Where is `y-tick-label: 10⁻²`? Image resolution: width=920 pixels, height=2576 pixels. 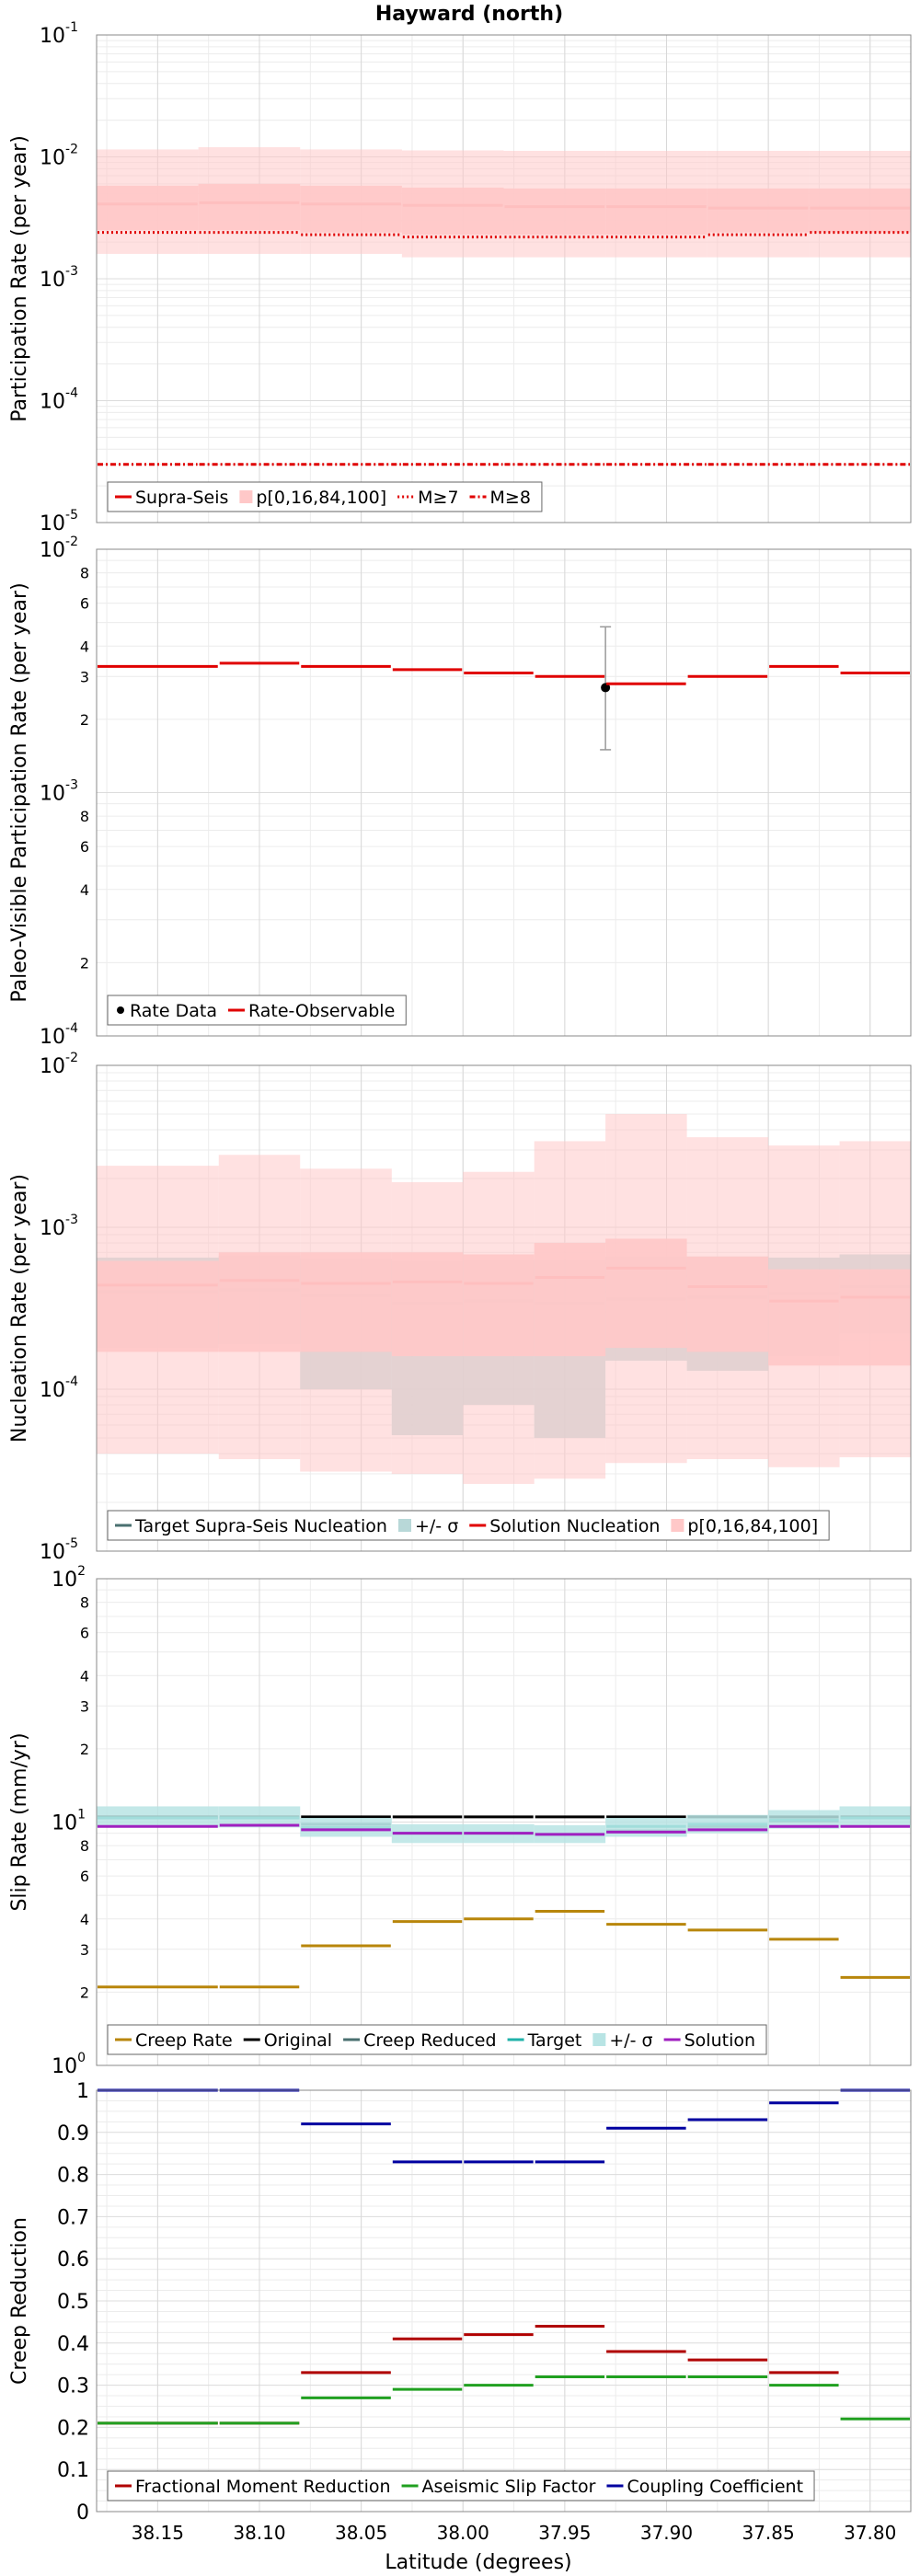
y-tick-label: 10⁻² is located at coordinates (59, 548).